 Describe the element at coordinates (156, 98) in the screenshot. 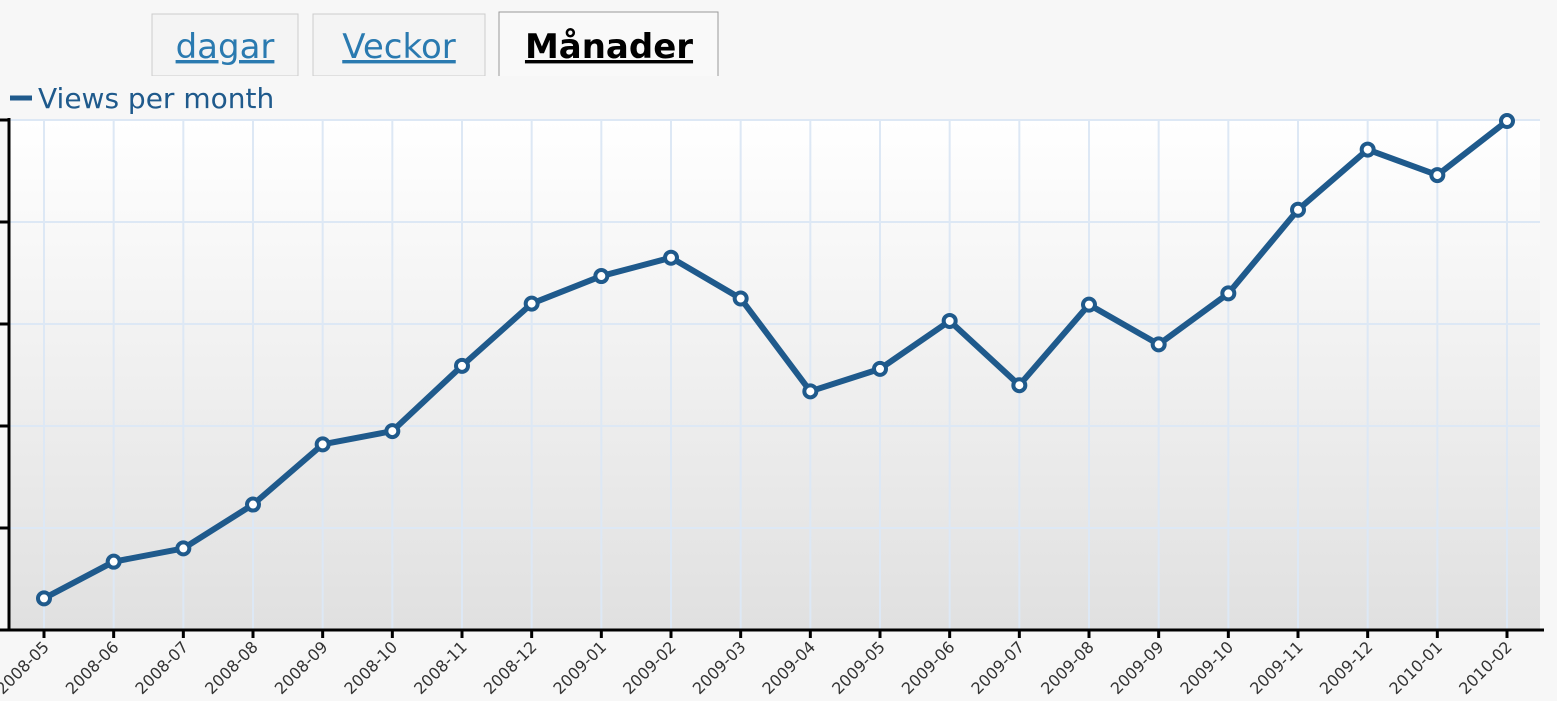

I see `legend-label: Views per month` at that location.